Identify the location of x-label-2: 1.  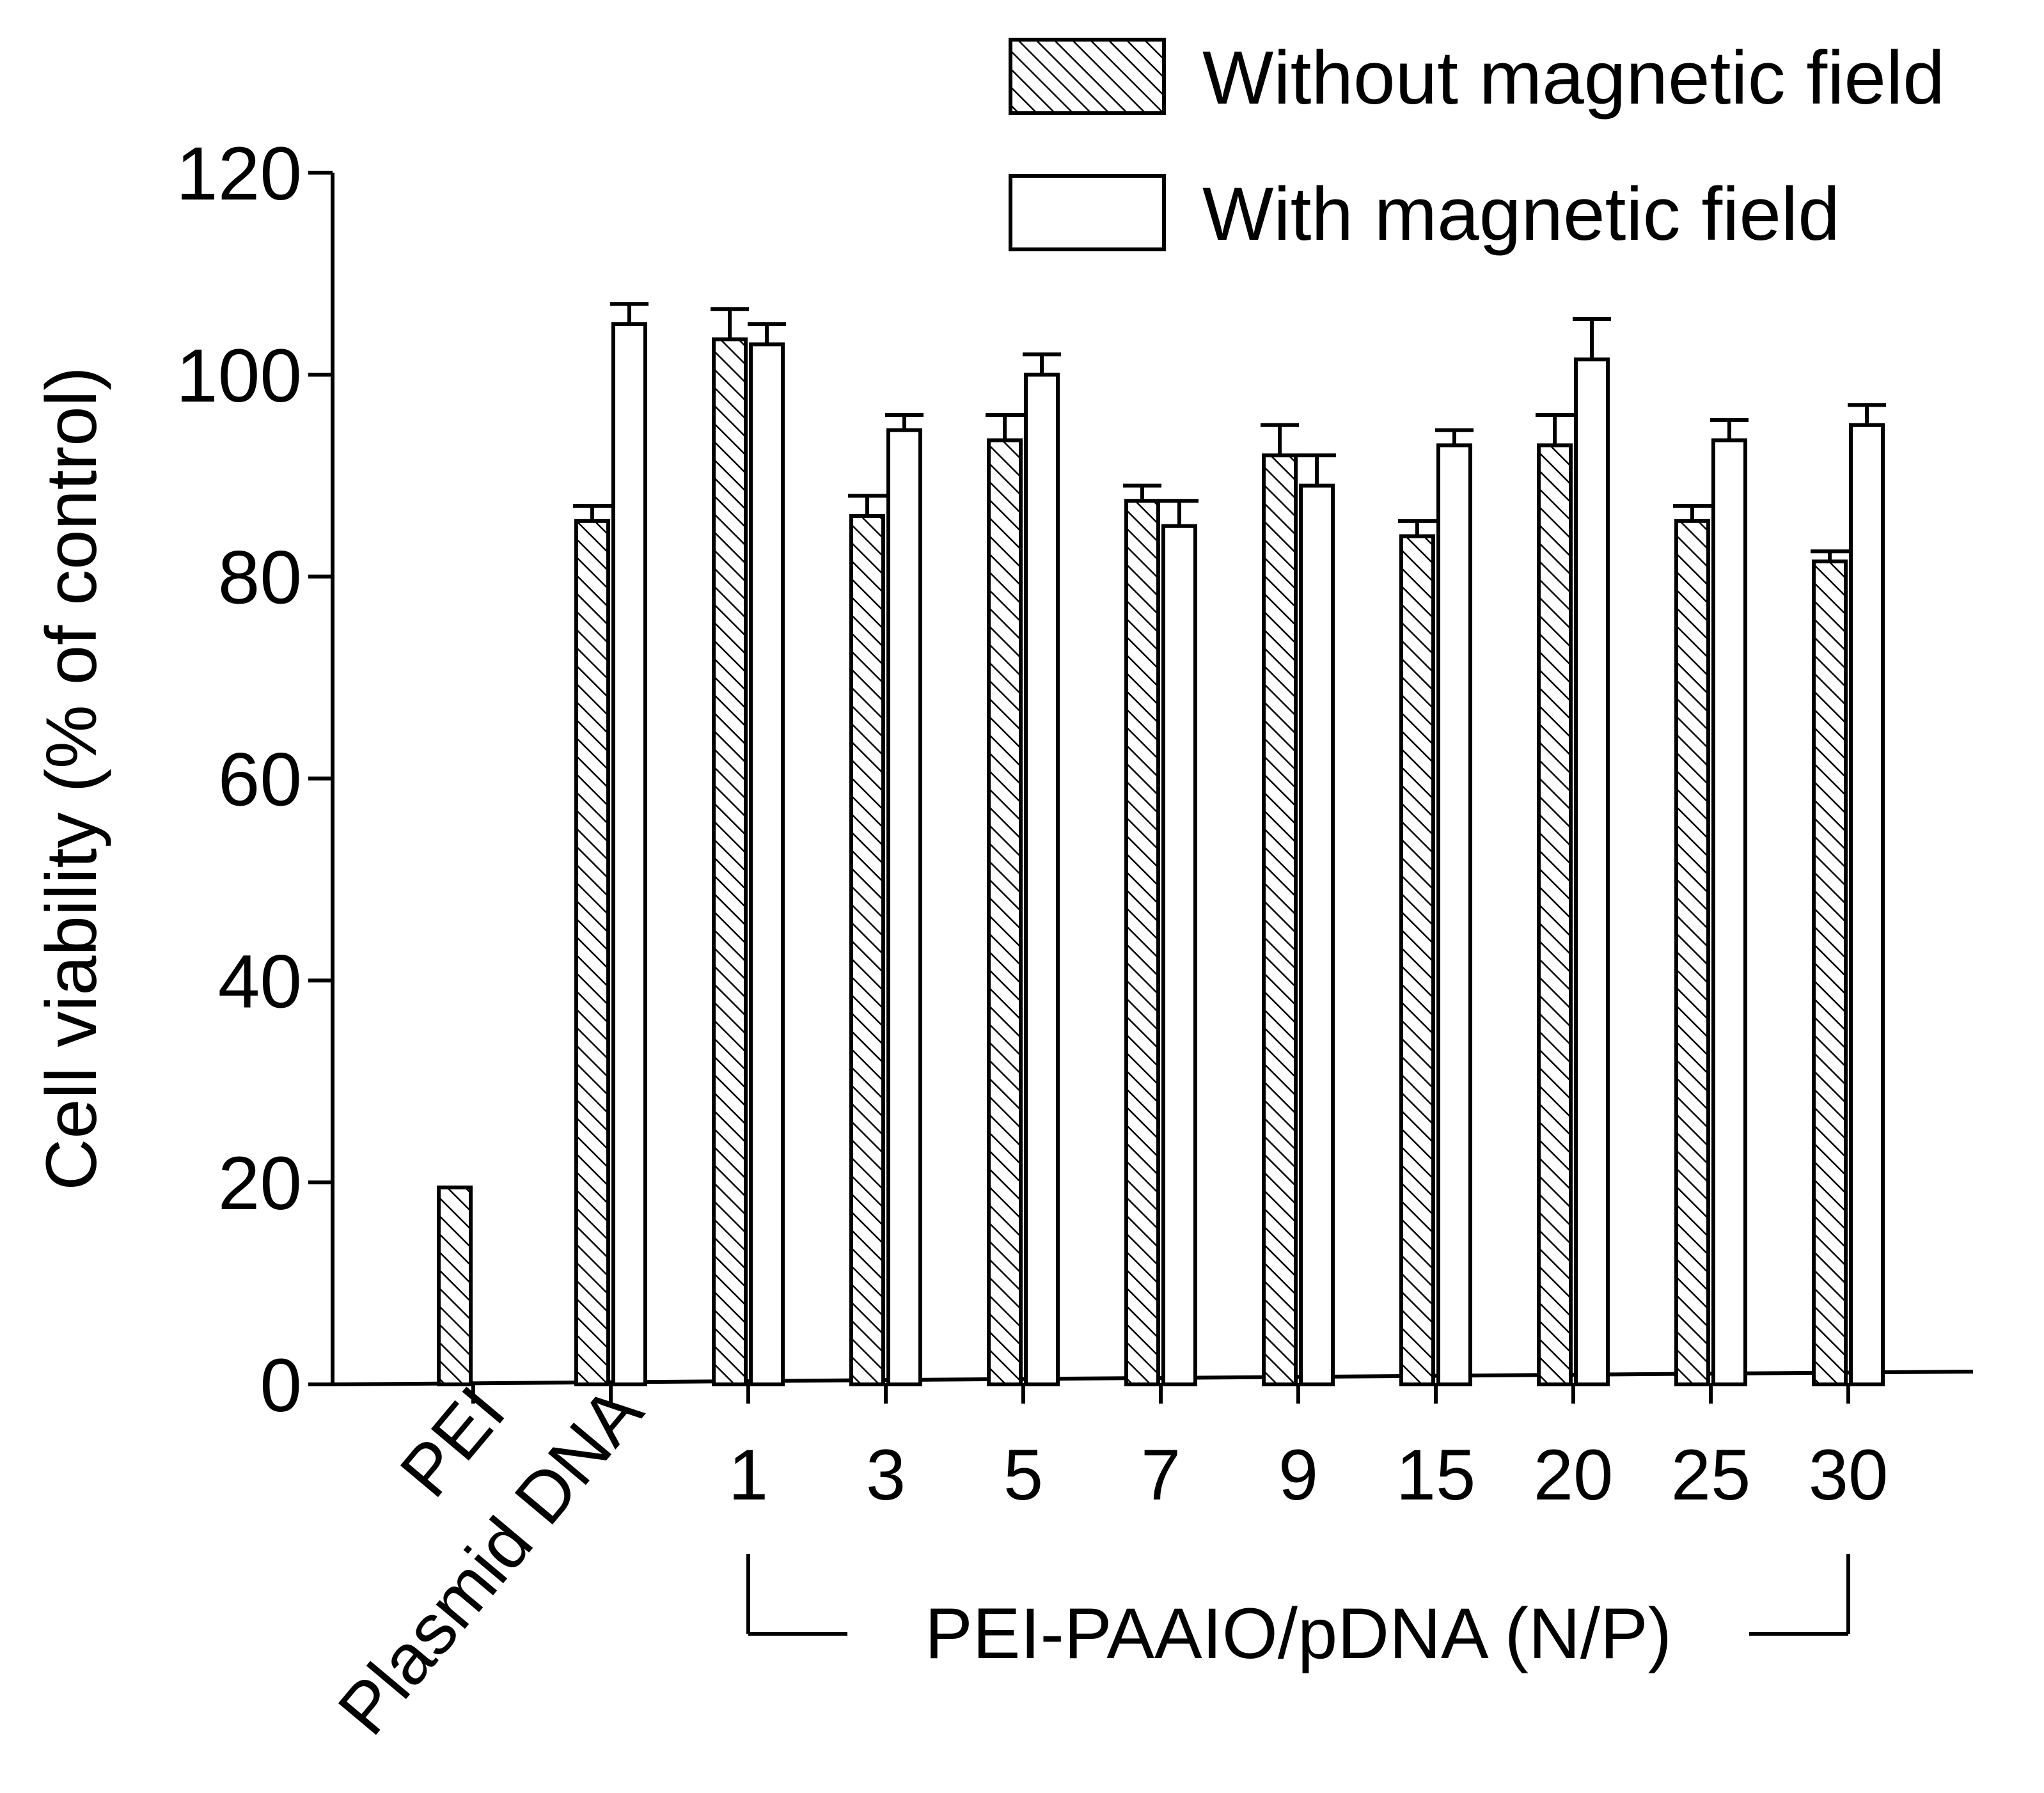
(748, 1475).